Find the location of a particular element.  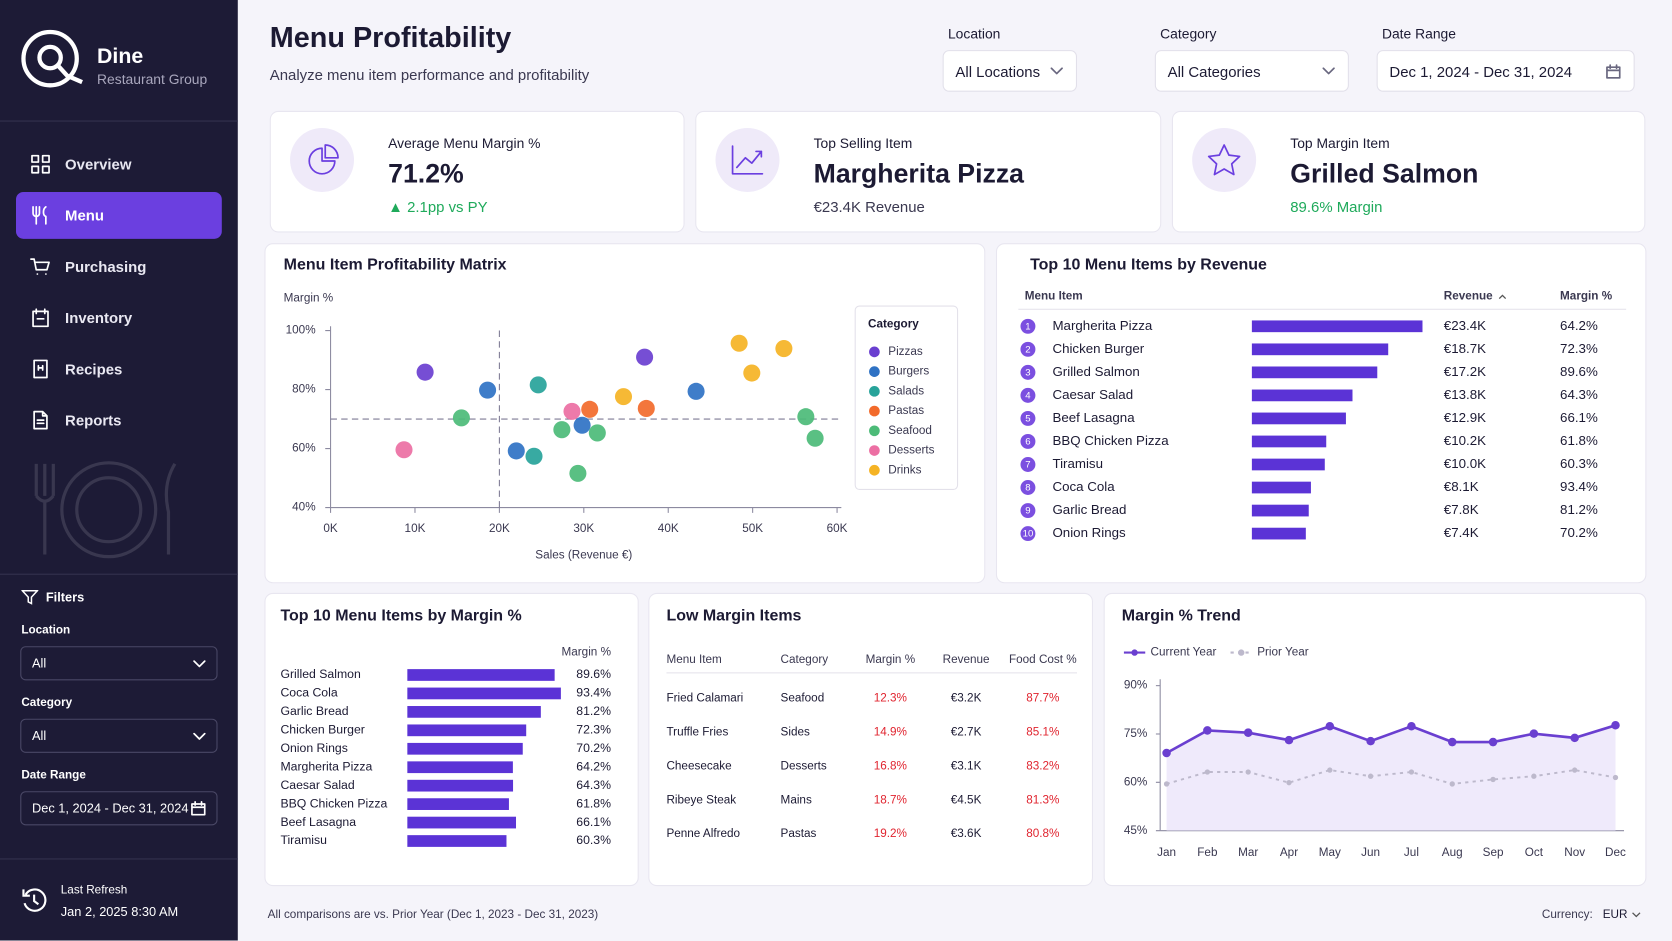

value-label: €7.8K is located at coordinates (1461, 509).